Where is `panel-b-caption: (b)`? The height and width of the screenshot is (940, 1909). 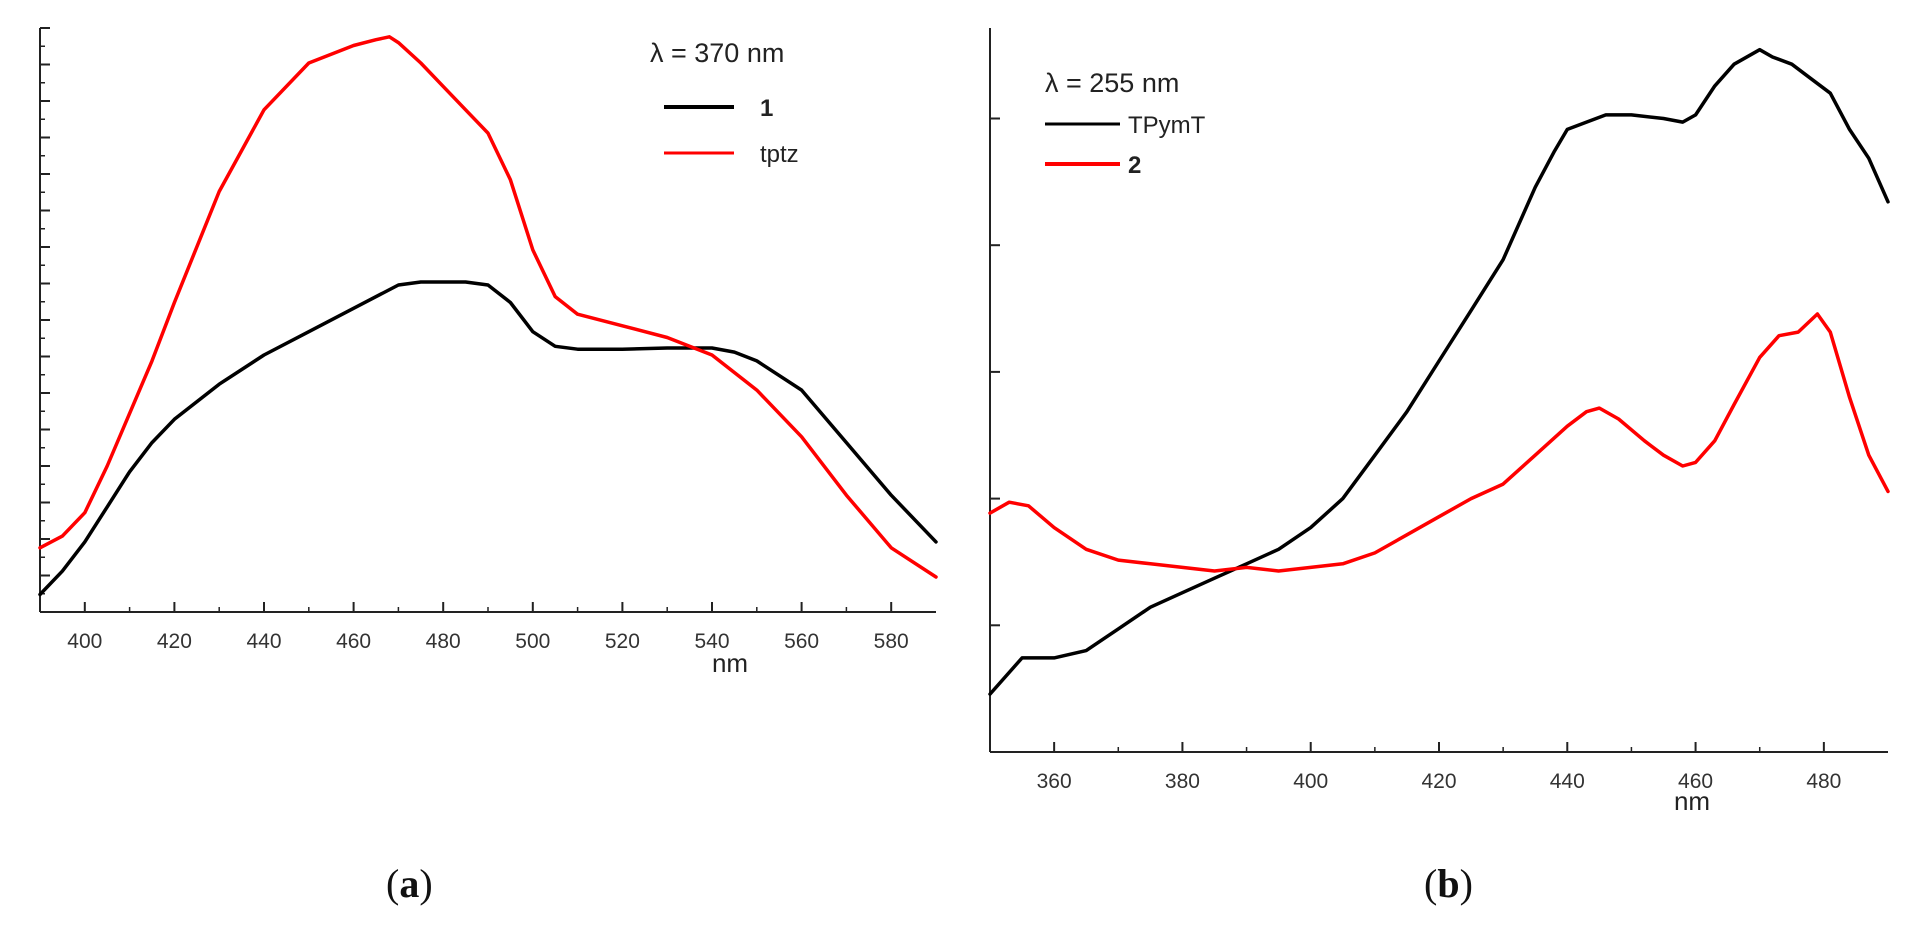 panel-b-caption: (b) is located at coordinates (1448, 883).